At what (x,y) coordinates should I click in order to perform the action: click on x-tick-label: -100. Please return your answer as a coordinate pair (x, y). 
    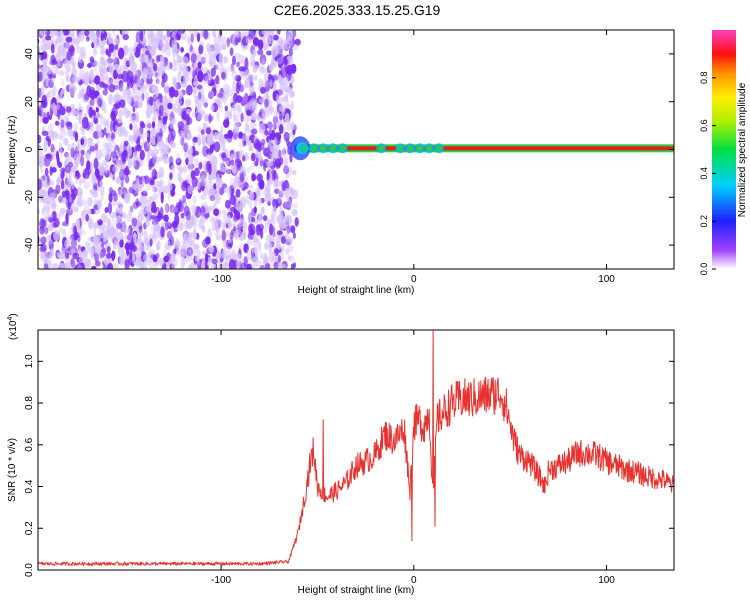
    Looking at the image, I should click on (221, 279).